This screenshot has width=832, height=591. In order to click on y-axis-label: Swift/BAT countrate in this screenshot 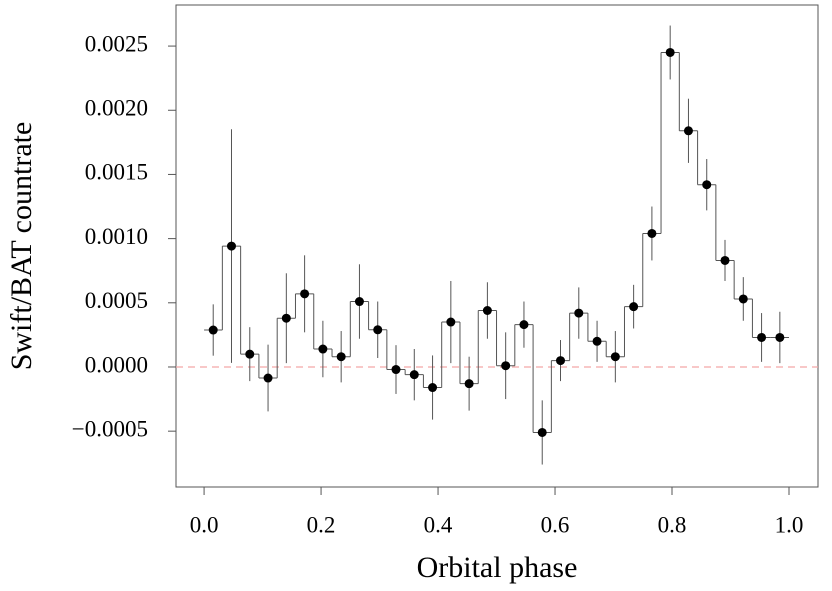, I will do `click(21, 246)`.